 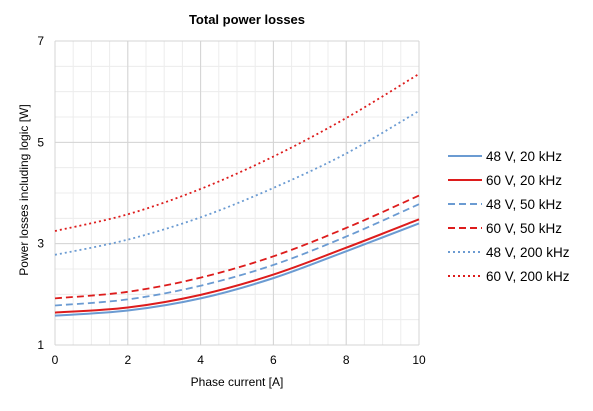 I want to click on series-line-60-v-20-khz, so click(x=237, y=266).